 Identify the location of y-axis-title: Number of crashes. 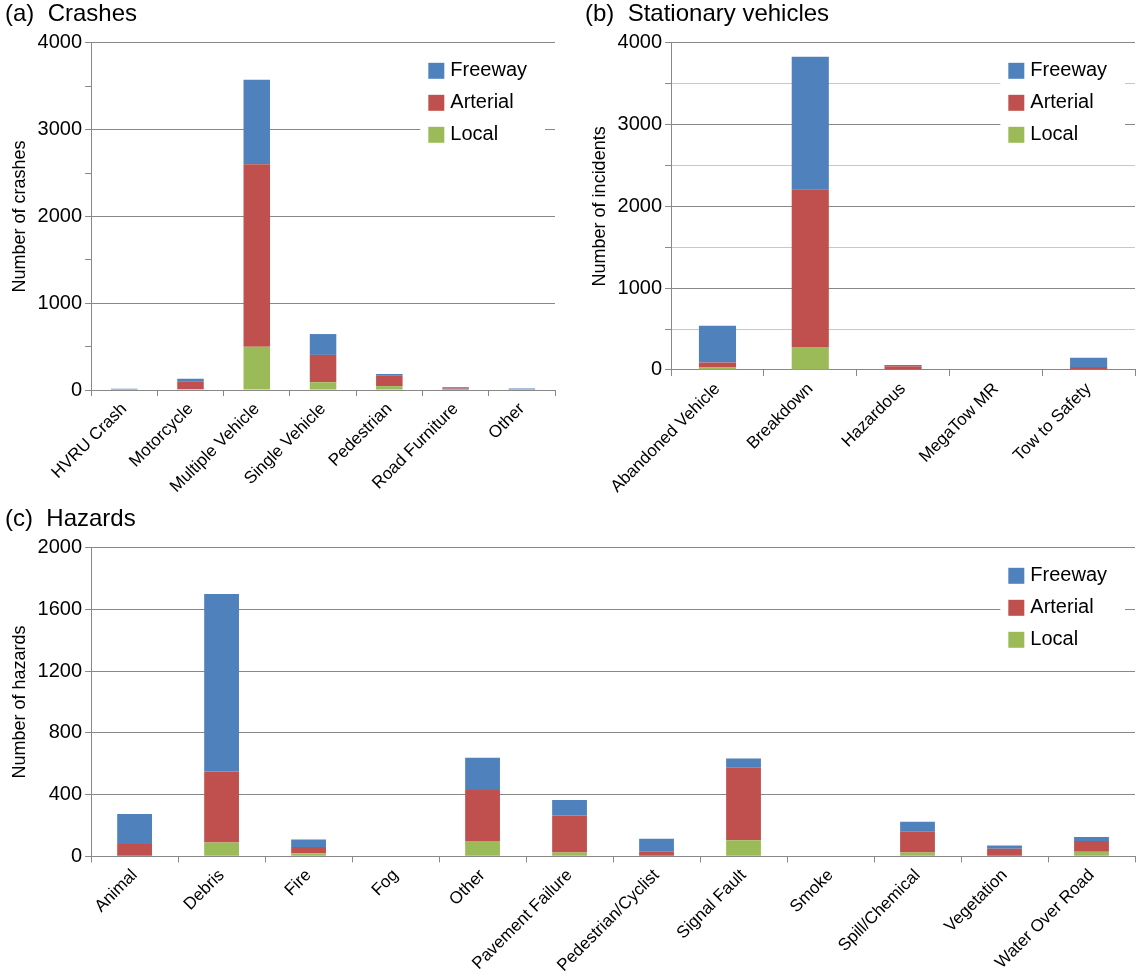
(18, 216).